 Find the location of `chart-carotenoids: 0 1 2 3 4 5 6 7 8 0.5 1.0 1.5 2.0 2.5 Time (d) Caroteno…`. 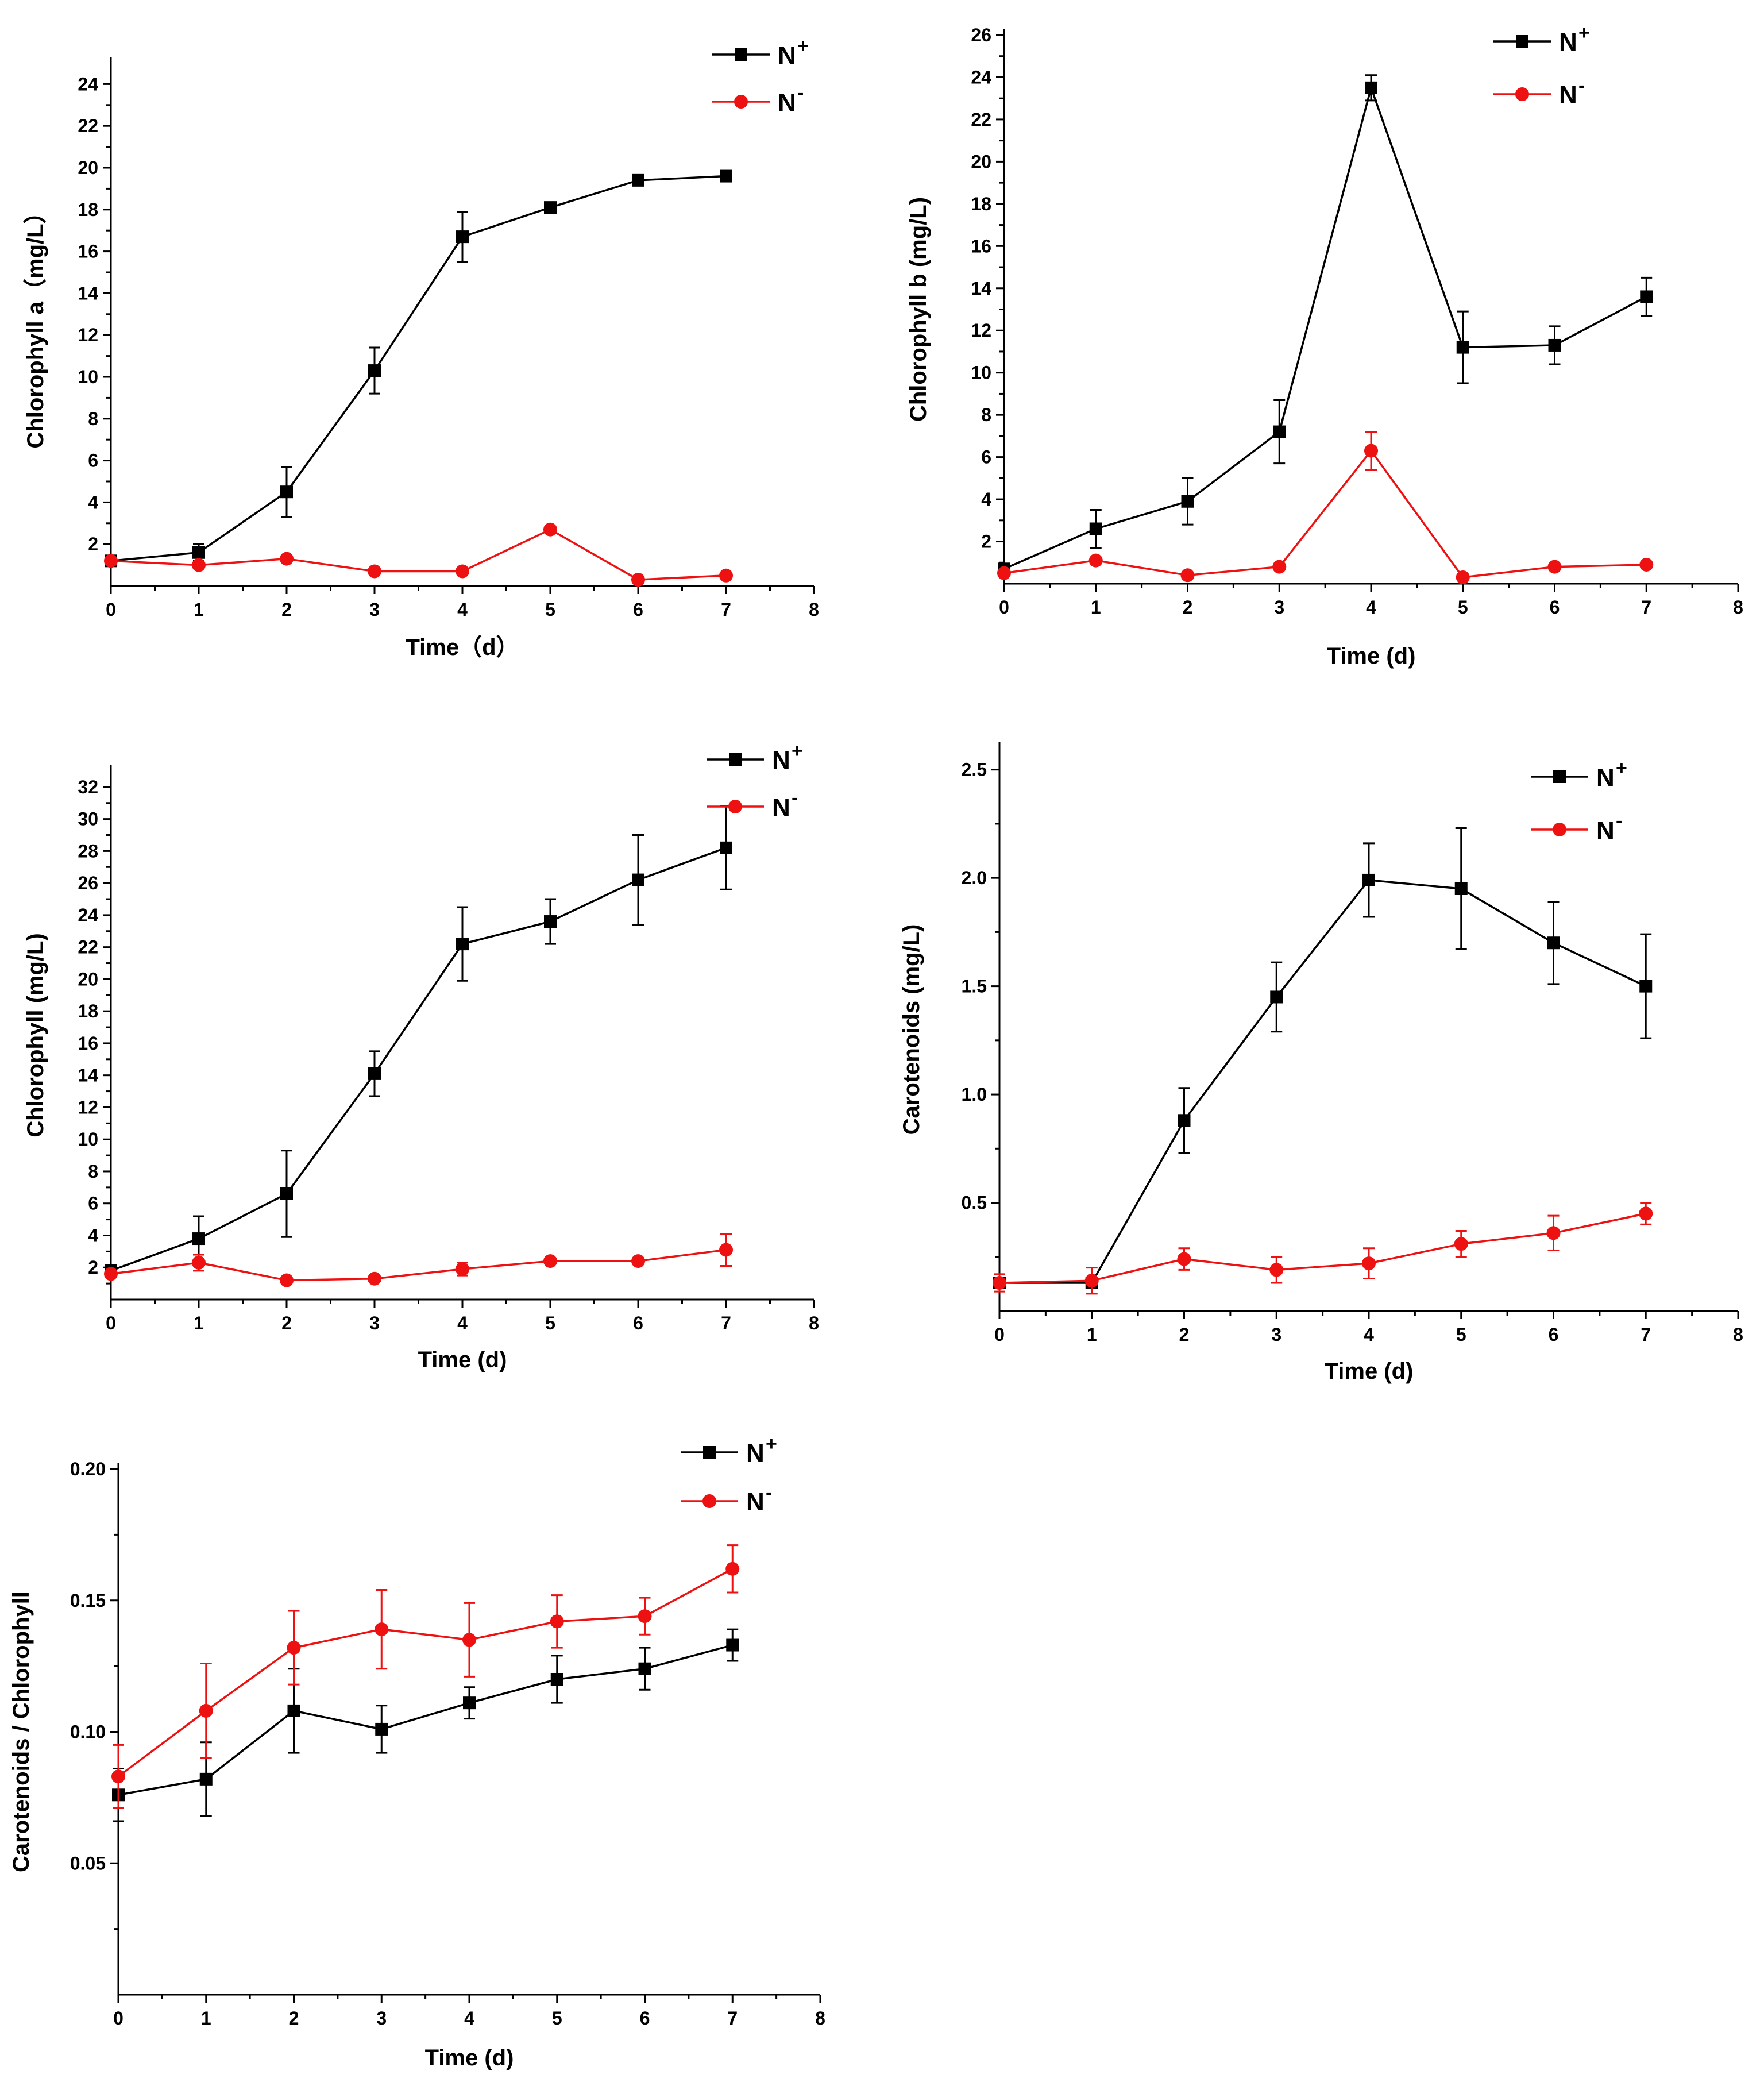

chart-carotenoids: 0 1 2 3 4 5 6 7 8 0.5 1.0 1.5 2.0 2.5 Time (d) Caroteno… is located at coordinates (1321, 1063).